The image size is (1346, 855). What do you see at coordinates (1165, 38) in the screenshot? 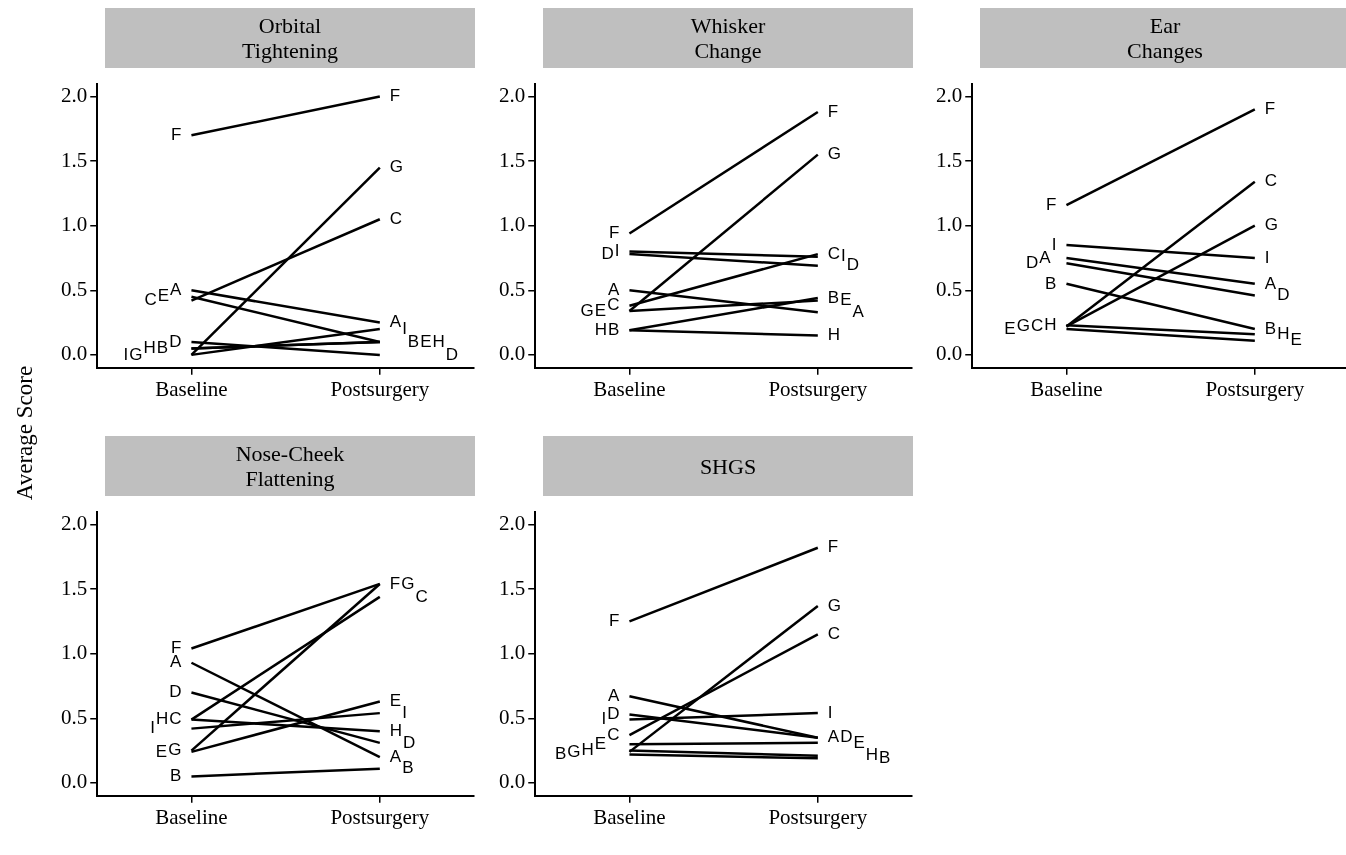
I see `chart-title: Ear Changes` at bounding box center [1165, 38].